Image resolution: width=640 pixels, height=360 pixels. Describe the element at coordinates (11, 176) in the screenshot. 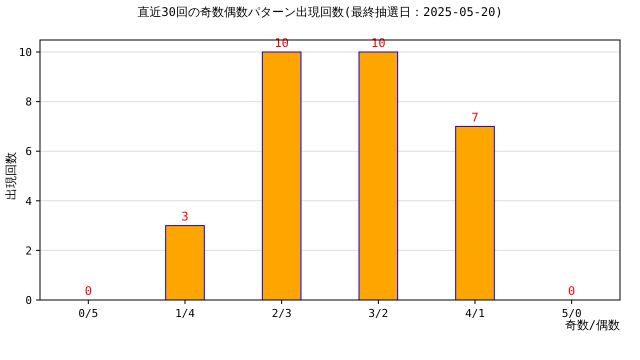

I see `y-axis-title: 出現回数` at that location.